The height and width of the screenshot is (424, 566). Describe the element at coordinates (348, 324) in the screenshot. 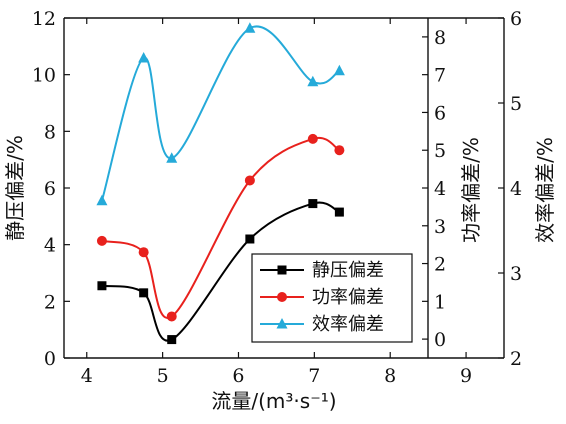

I see `legend-label-3: 效率偏差` at that location.